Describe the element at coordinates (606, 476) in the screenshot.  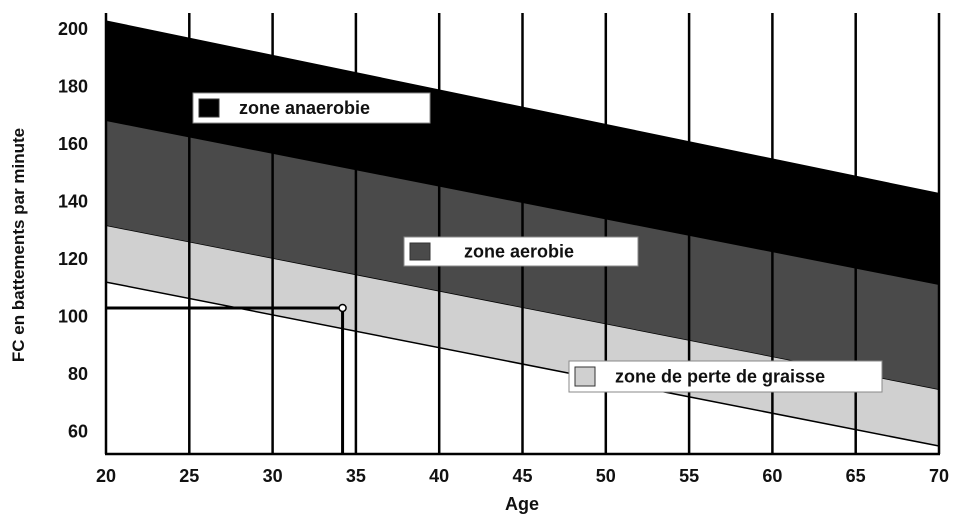
I see `x-tick-label: 50` at that location.